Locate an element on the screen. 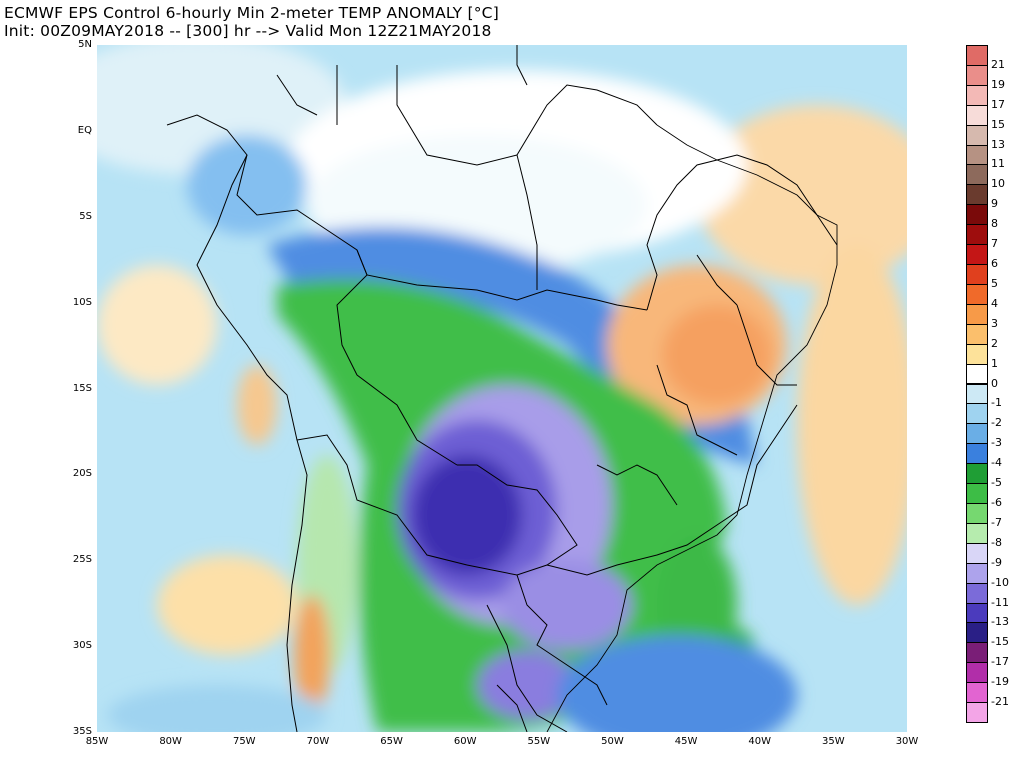  lat-label: 10S is located at coordinates (82, 302).